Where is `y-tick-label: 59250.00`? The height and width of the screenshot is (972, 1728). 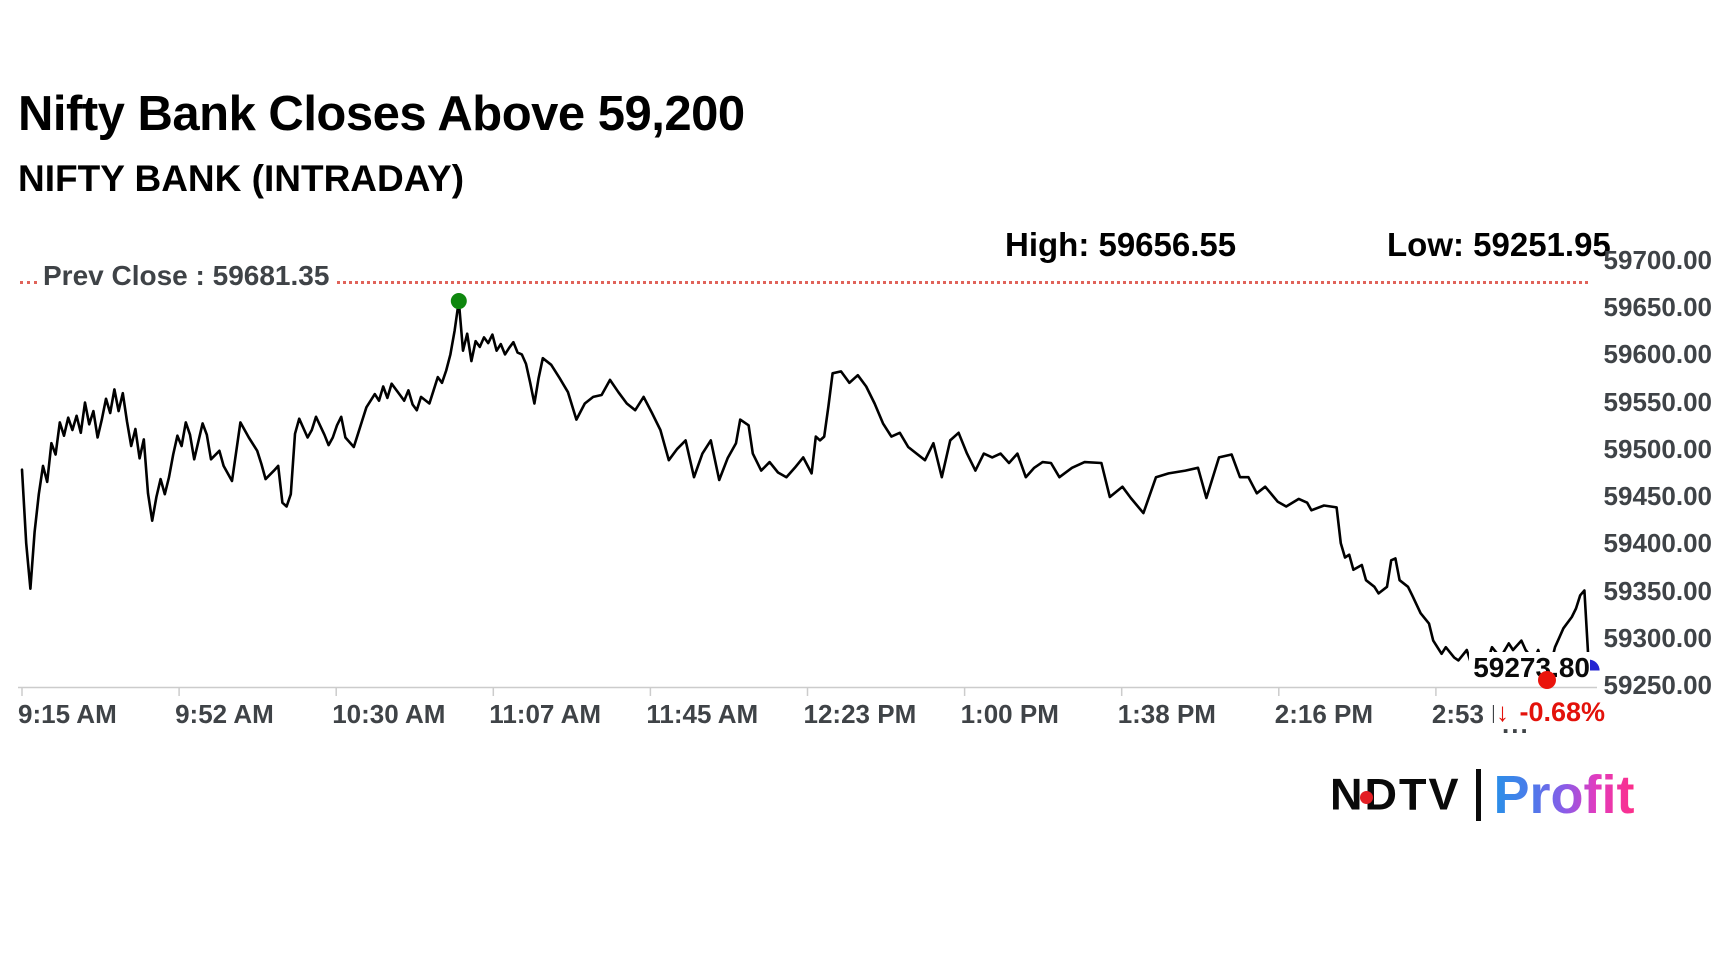
y-tick-label: 59250.00 is located at coordinates (1657, 684).